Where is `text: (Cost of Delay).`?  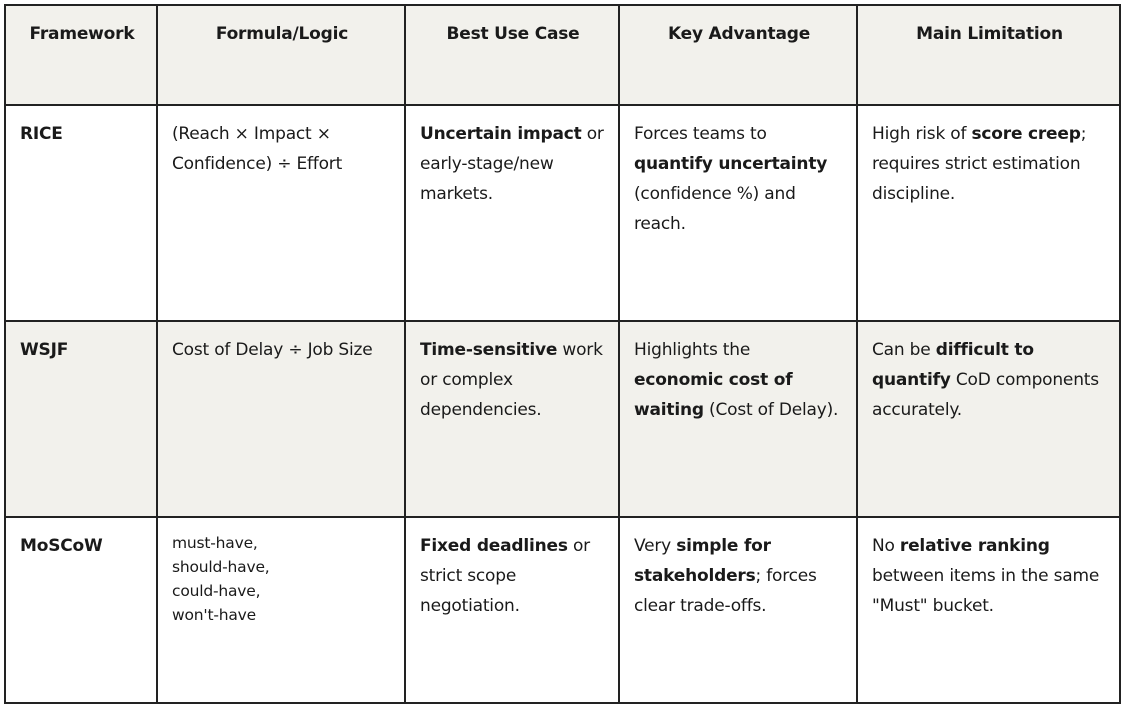 text: (Cost of Delay). is located at coordinates (771, 410).